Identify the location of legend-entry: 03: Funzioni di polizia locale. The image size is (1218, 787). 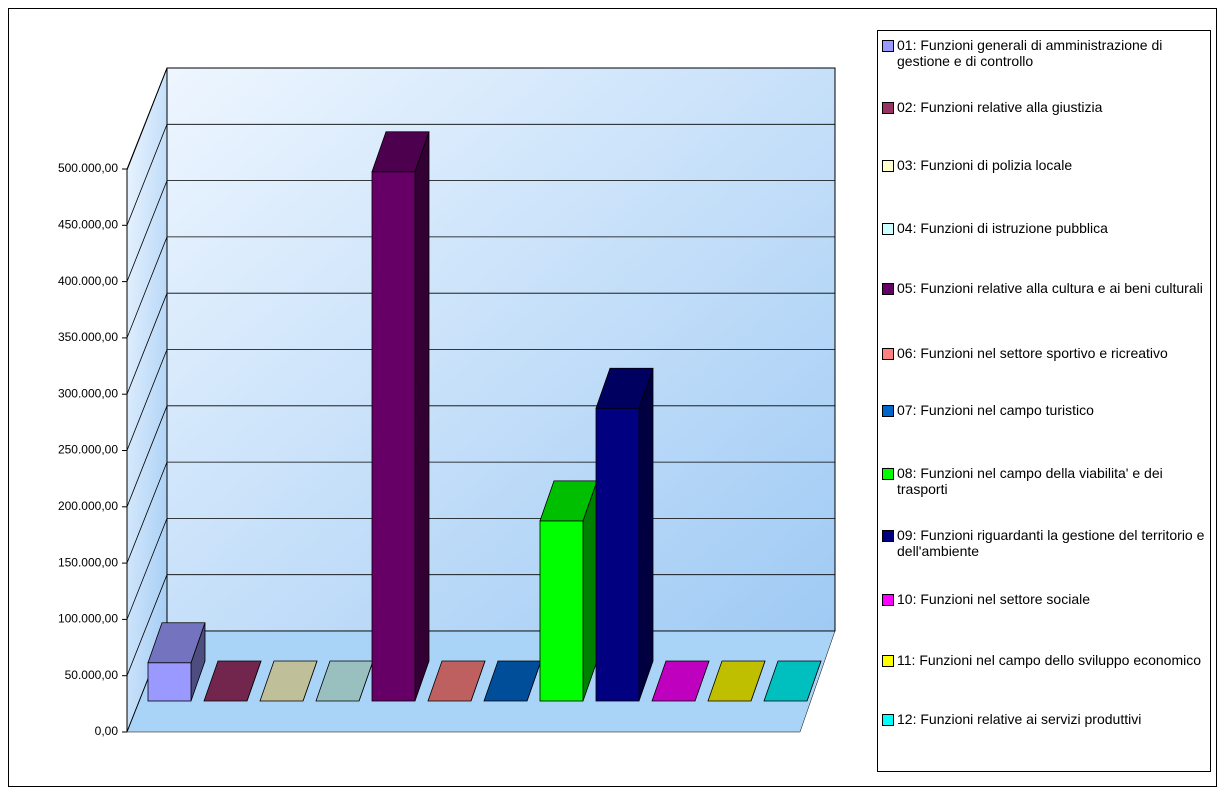
(1044, 165).